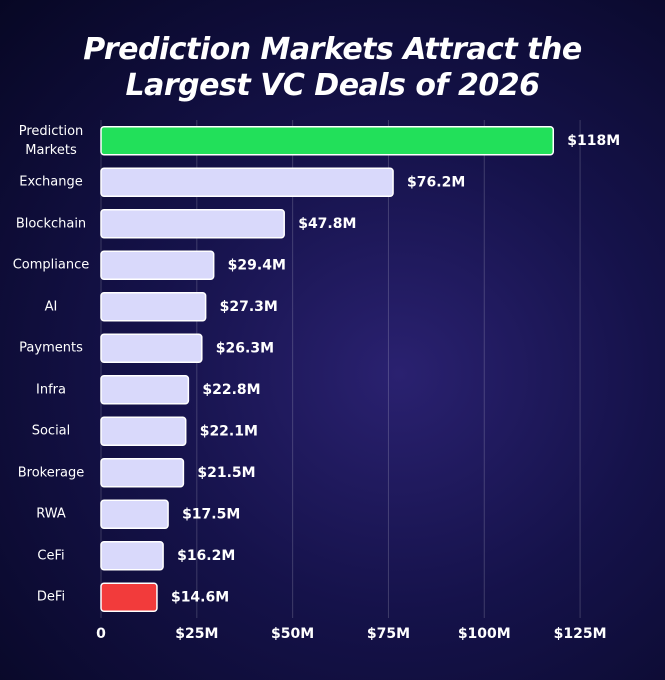 This screenshot has width=665, height=680. I want to click on x-tick-label: $125M, so click(580, 634).